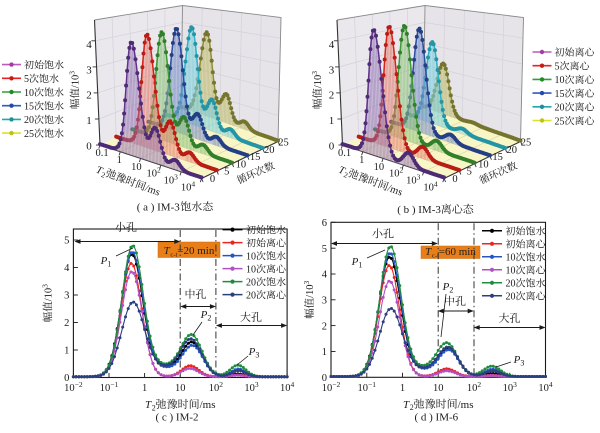  I want to click on svg-text: =60 min, so click(458, 252).